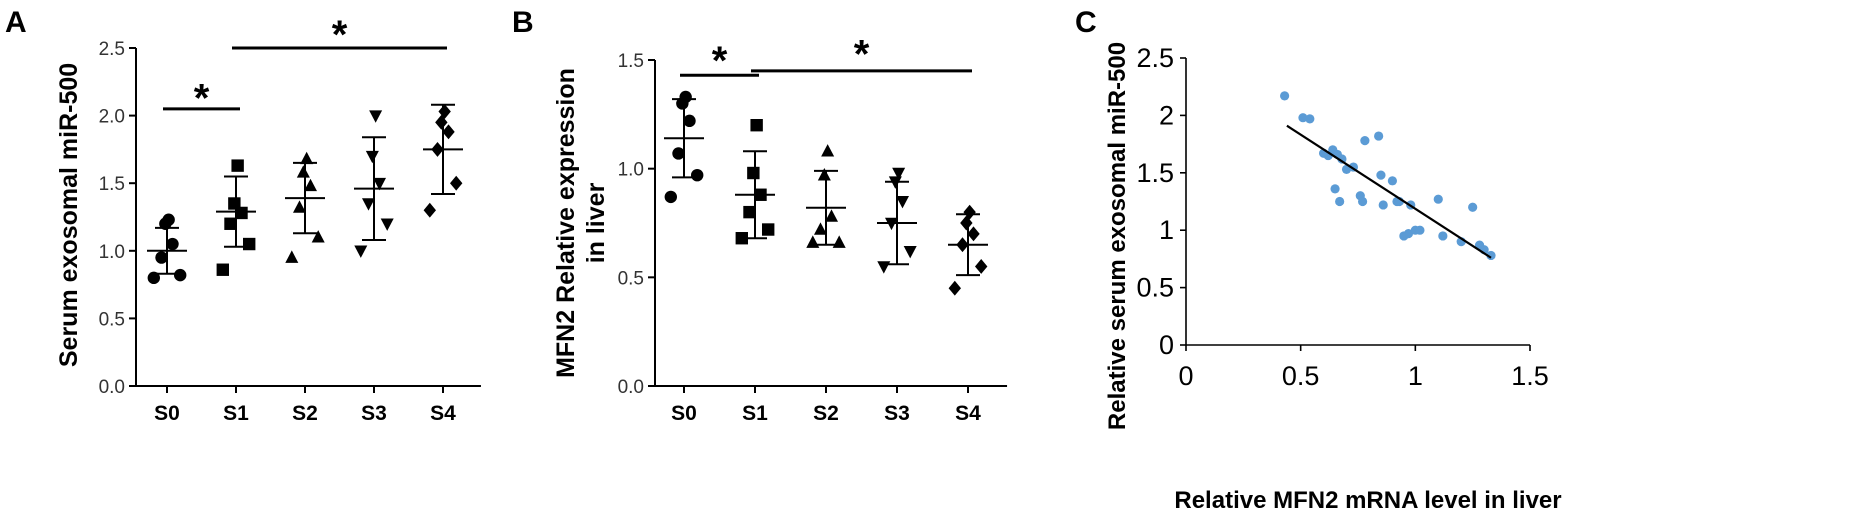 Image resolution: width=1850 pixels, height=512 pixels. What do you see at coordinates (566, 223) in the screenshot?
I see `y-axis-label-b-line1: MFN2 Relative expression` at bounding box center [566, 223].